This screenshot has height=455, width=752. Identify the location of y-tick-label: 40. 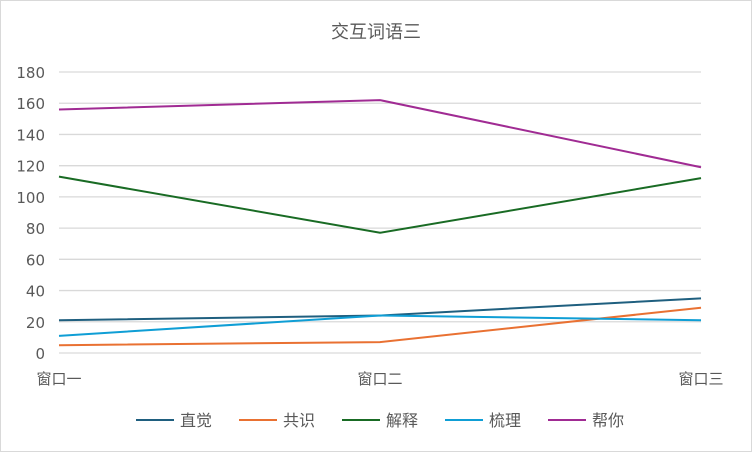
(35, 292).